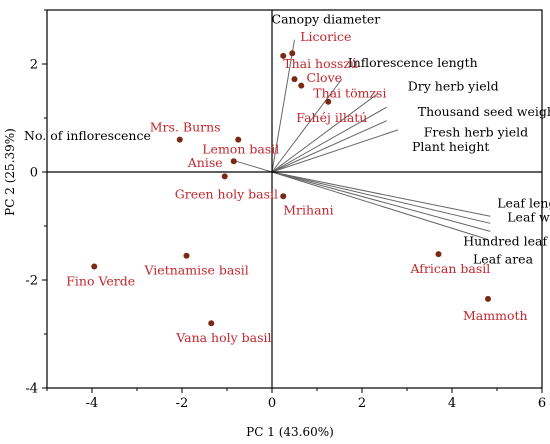  I want to click on variable-label-fresh-herb-yield: Fresh herb yield, so click(476, 132).